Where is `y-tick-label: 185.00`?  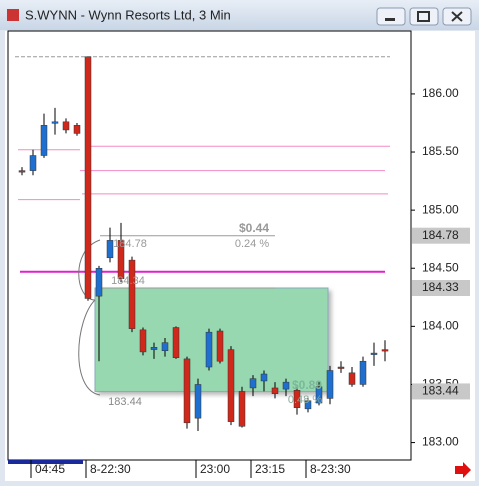 y-tick-label: 185.00 is located at coordinates (440, 209).